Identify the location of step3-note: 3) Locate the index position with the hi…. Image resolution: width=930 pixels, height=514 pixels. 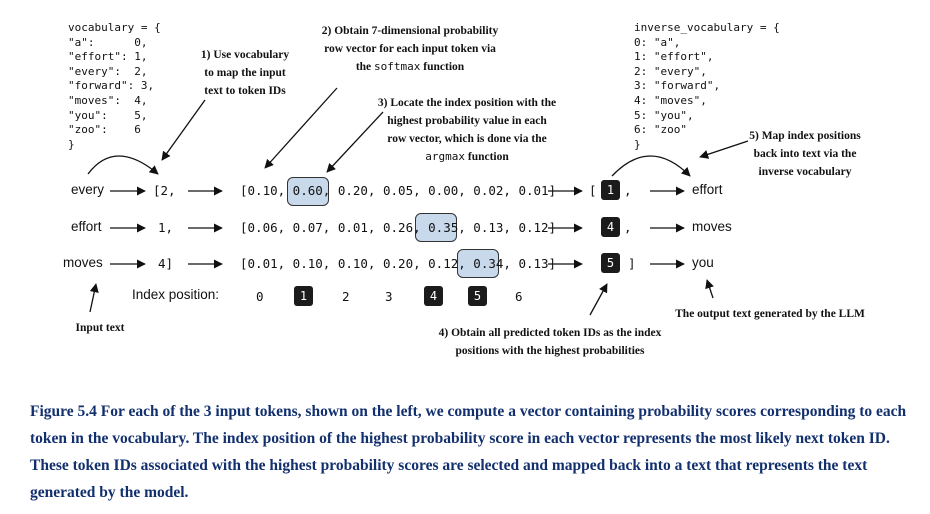
(467, 130).